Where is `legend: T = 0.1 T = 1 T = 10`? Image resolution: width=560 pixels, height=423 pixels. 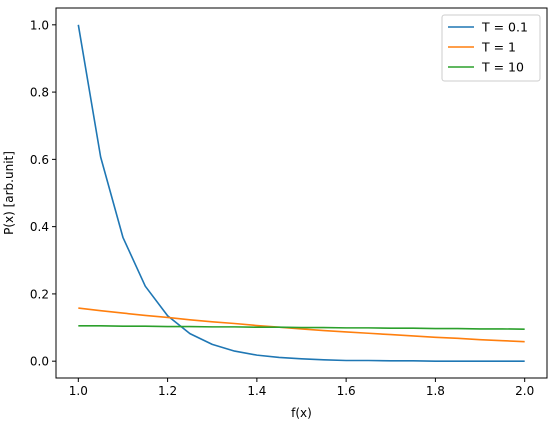 legend: T = 0.1 T = 1 T = 10 is located at coordinates (491, 48).